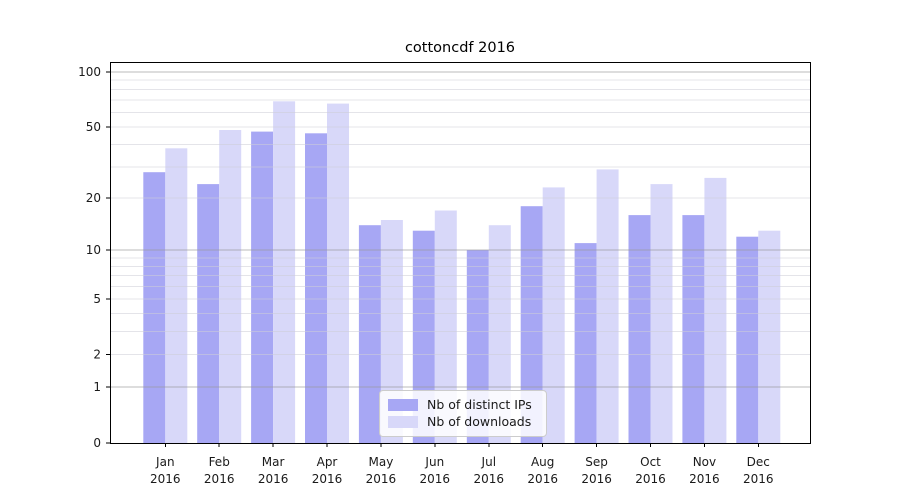 The height and width of the screenshot is (500, 900). I want to click on bar-nb-of-downloads-nov, so click(715, 310).